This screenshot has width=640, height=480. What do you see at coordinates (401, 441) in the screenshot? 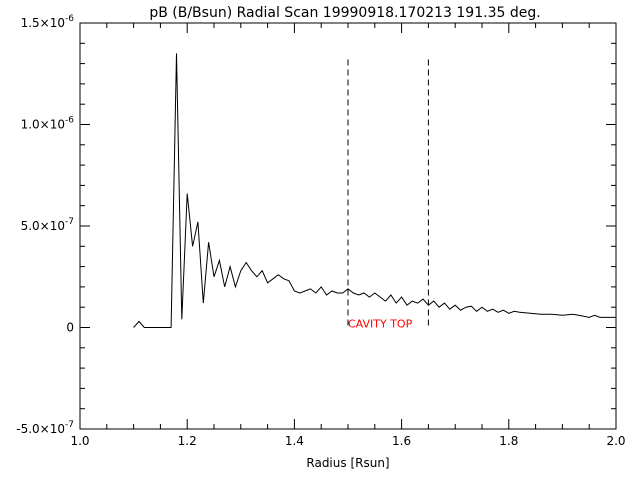
I see `x-tick-label: 1.6` at bounding box center [401, 441].